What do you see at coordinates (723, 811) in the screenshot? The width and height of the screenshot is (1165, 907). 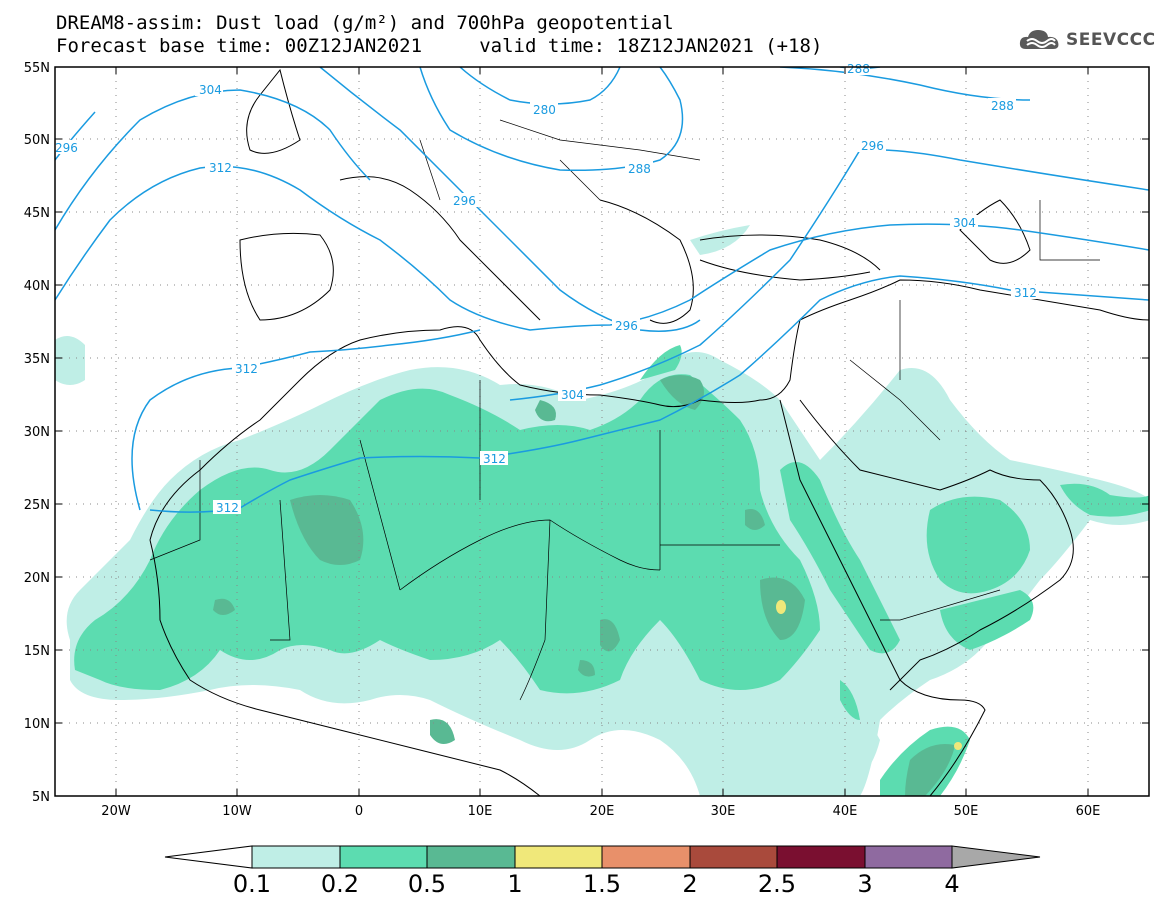 I see `lon-tick-label: 30E` at bounding box center [723, 811].